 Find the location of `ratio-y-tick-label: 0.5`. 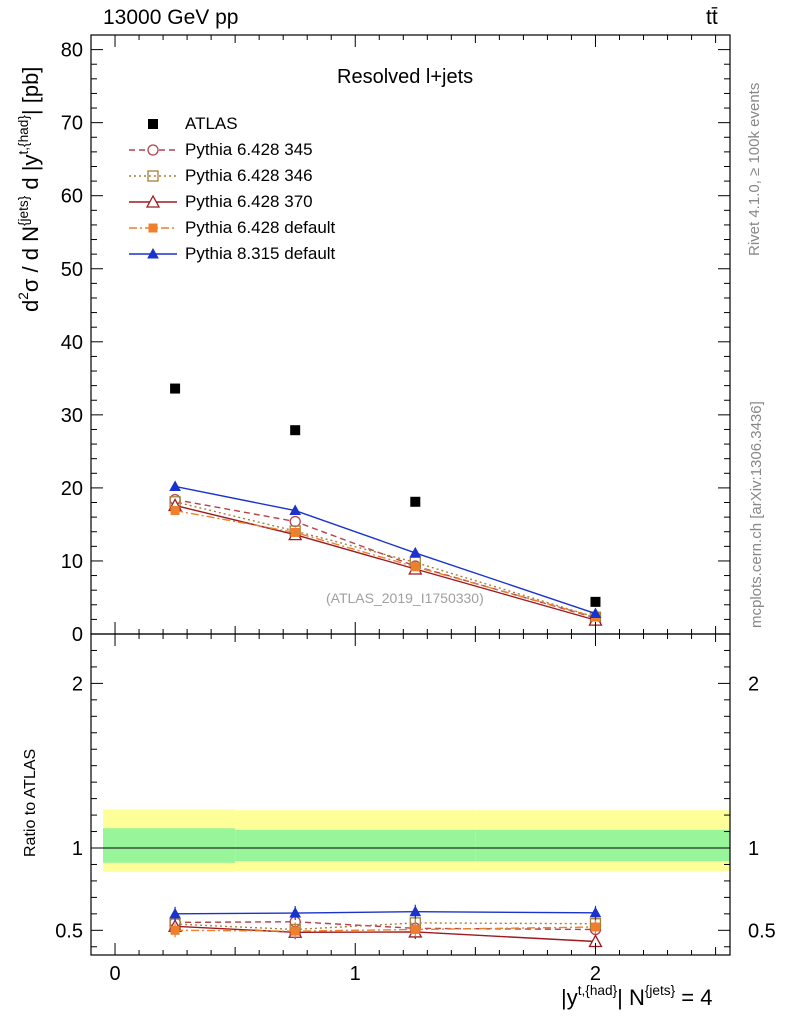

ratio-y-tick-label: 0.5 is located at coordinates (69, 931).